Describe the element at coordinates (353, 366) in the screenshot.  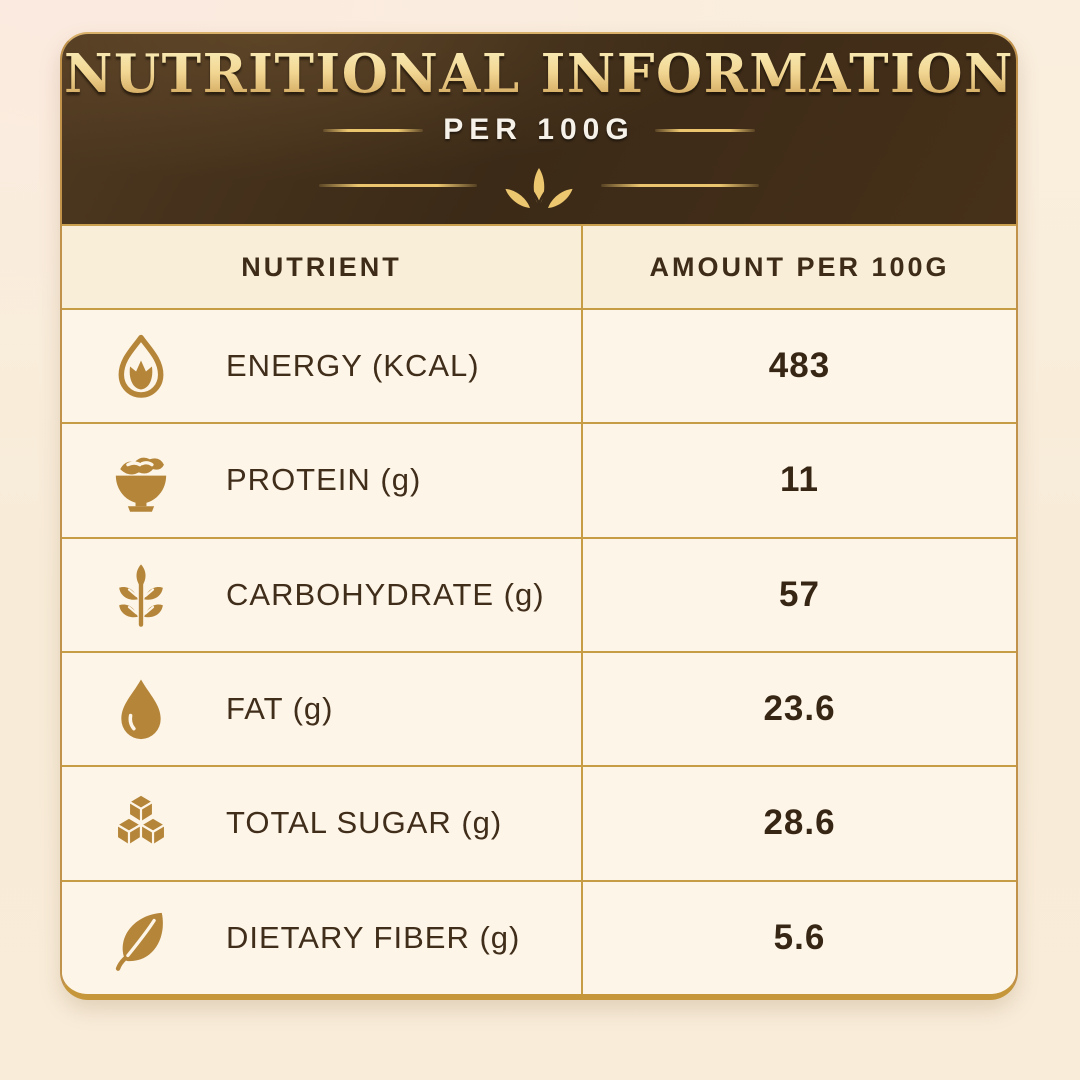
I see `nutrient-label: ENERGY (KCAL)` at that location.